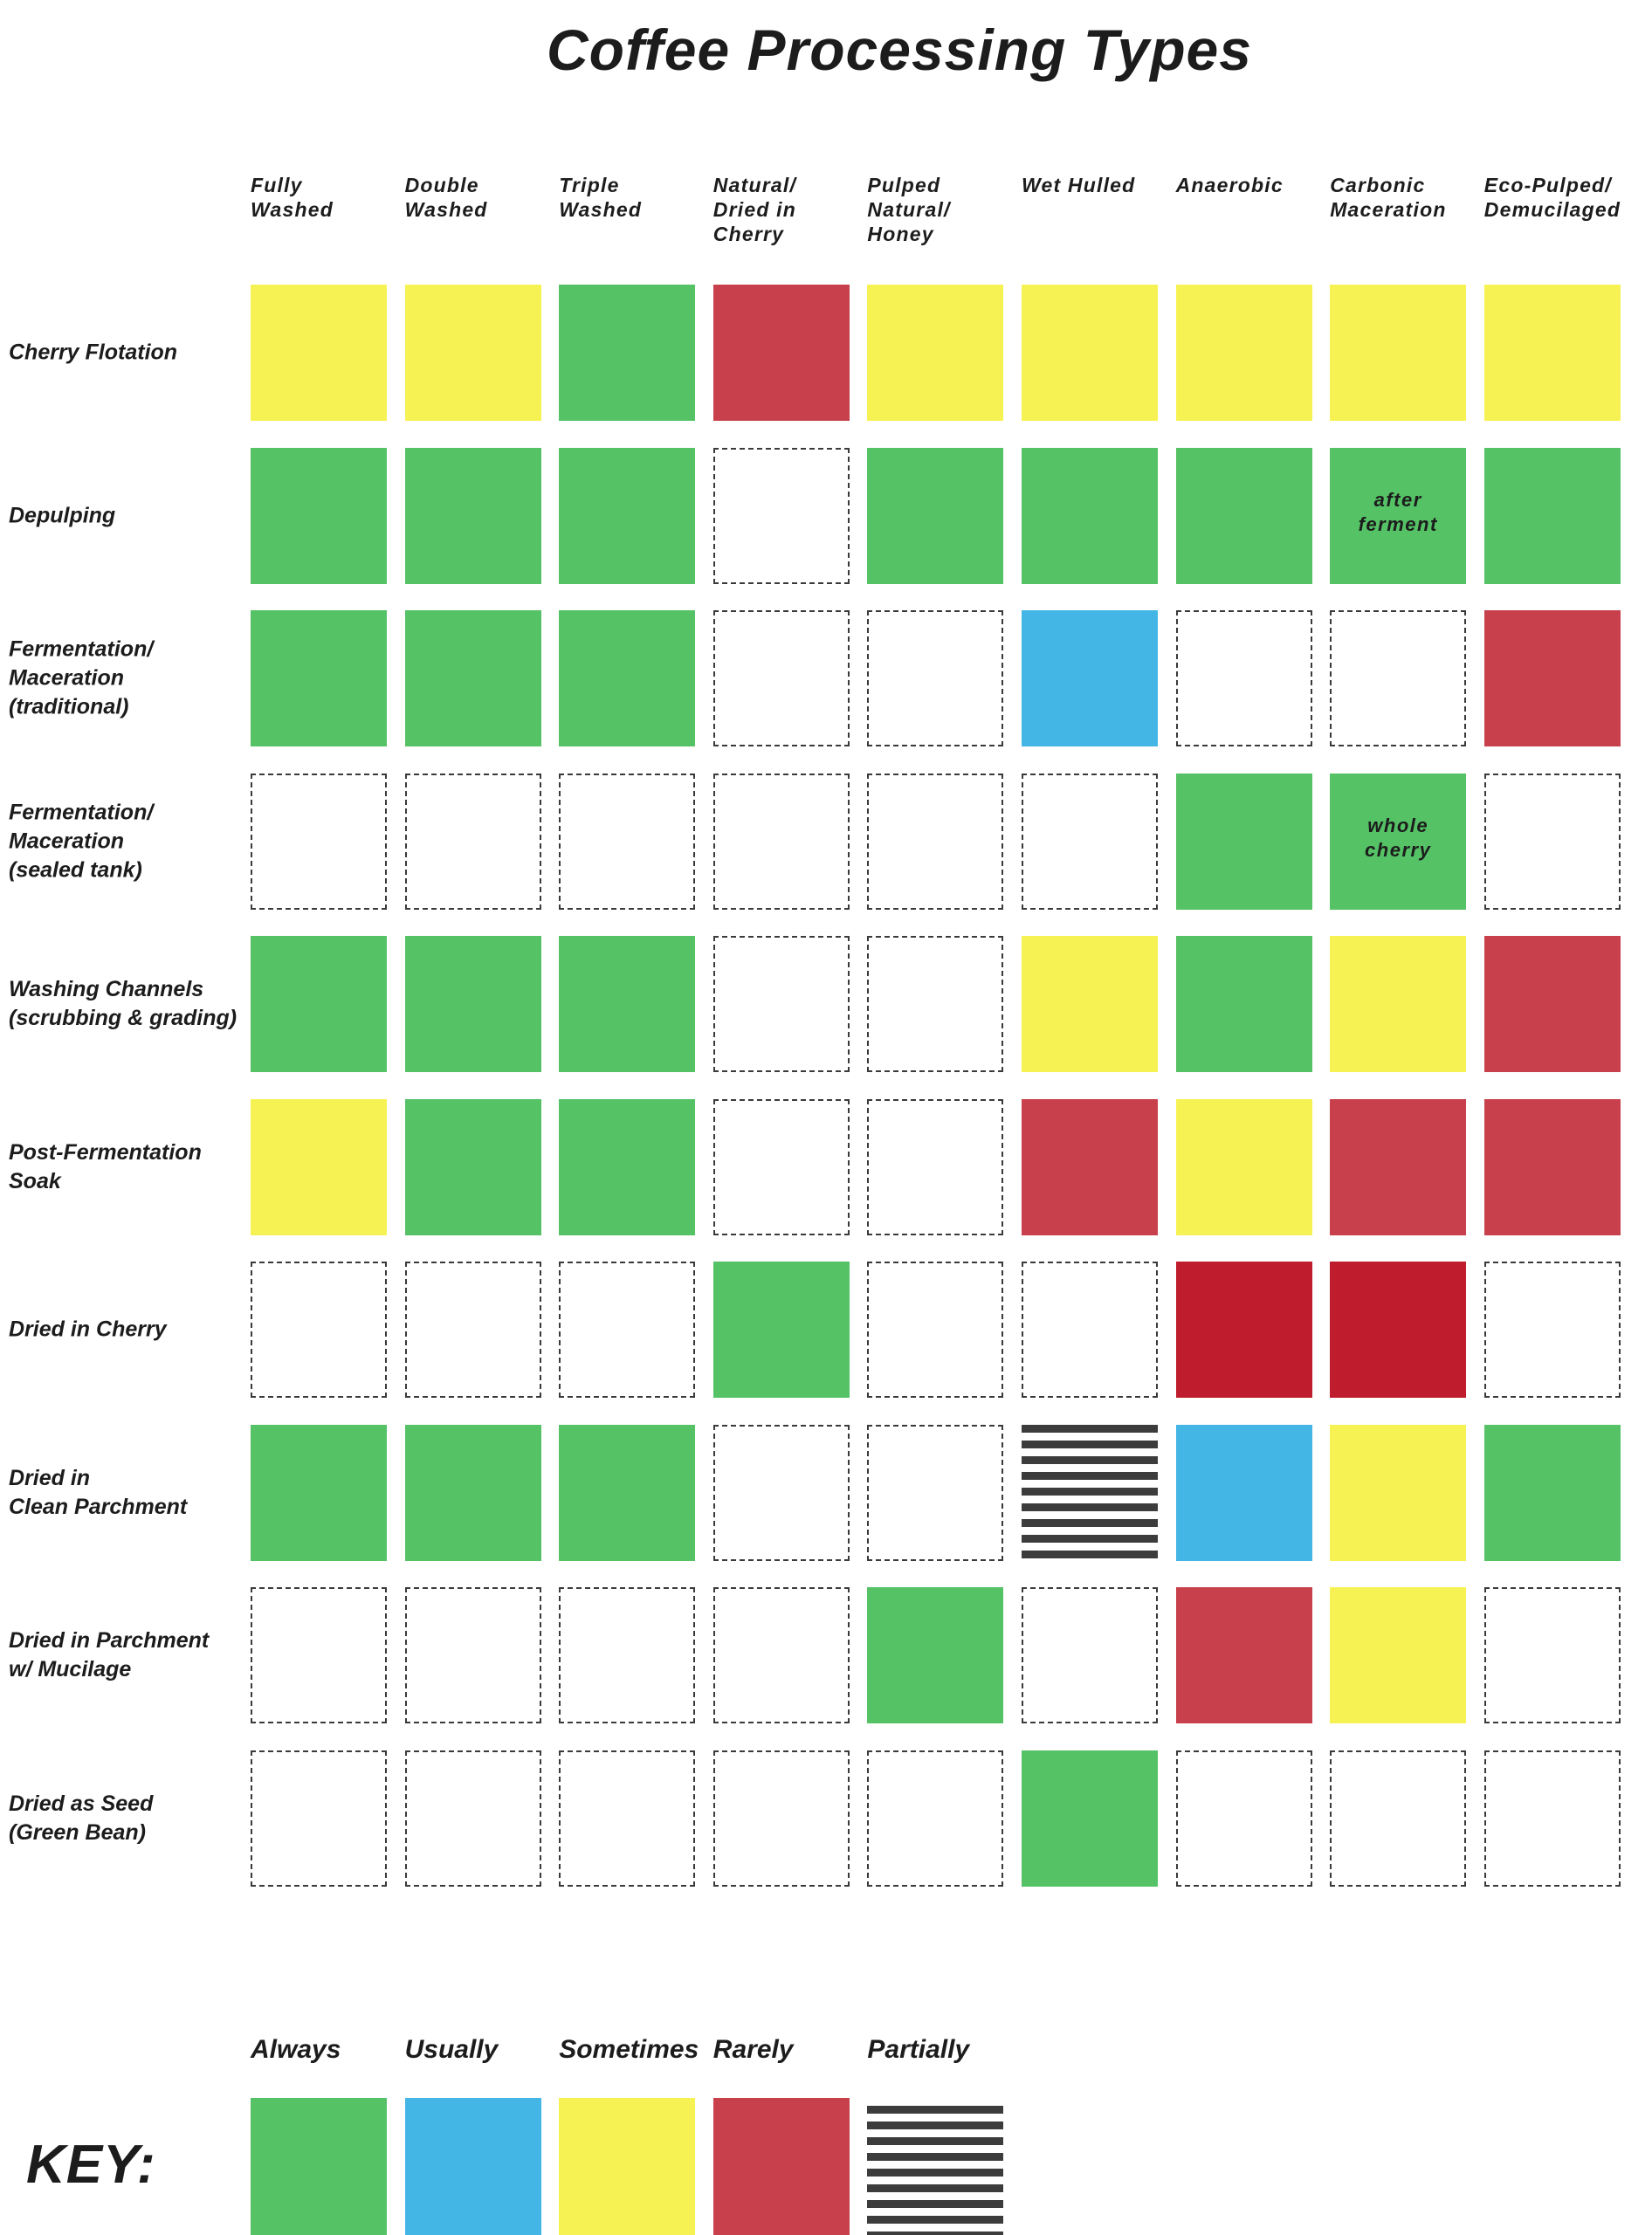 The image size is (1652, 2235). Describe the element at coordinates (1090, 1655) in the screenshot. I see `cell-dried-in-parchment-w-mucilage-wet-hulled-none` at that location.